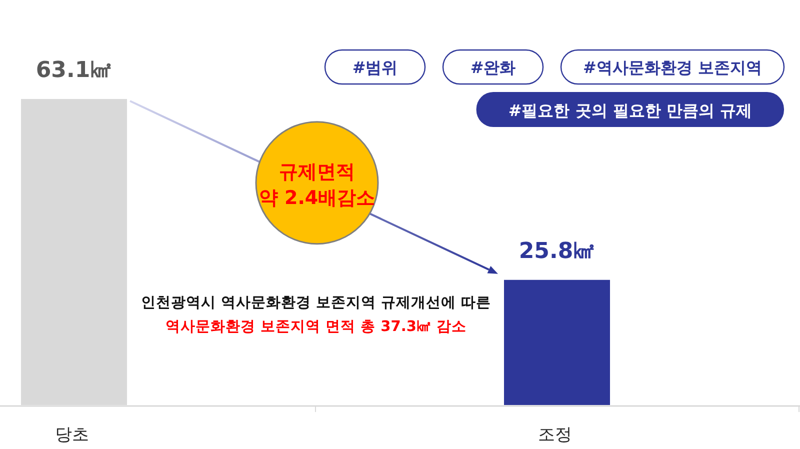 The height and width of the screenshot is (449, 800). Describe the element at coordinates (316, 303) in the screenshot. I see `annotation: 인천광역시 역사문화환경 보존지역 규제개선에 따른` at that location.